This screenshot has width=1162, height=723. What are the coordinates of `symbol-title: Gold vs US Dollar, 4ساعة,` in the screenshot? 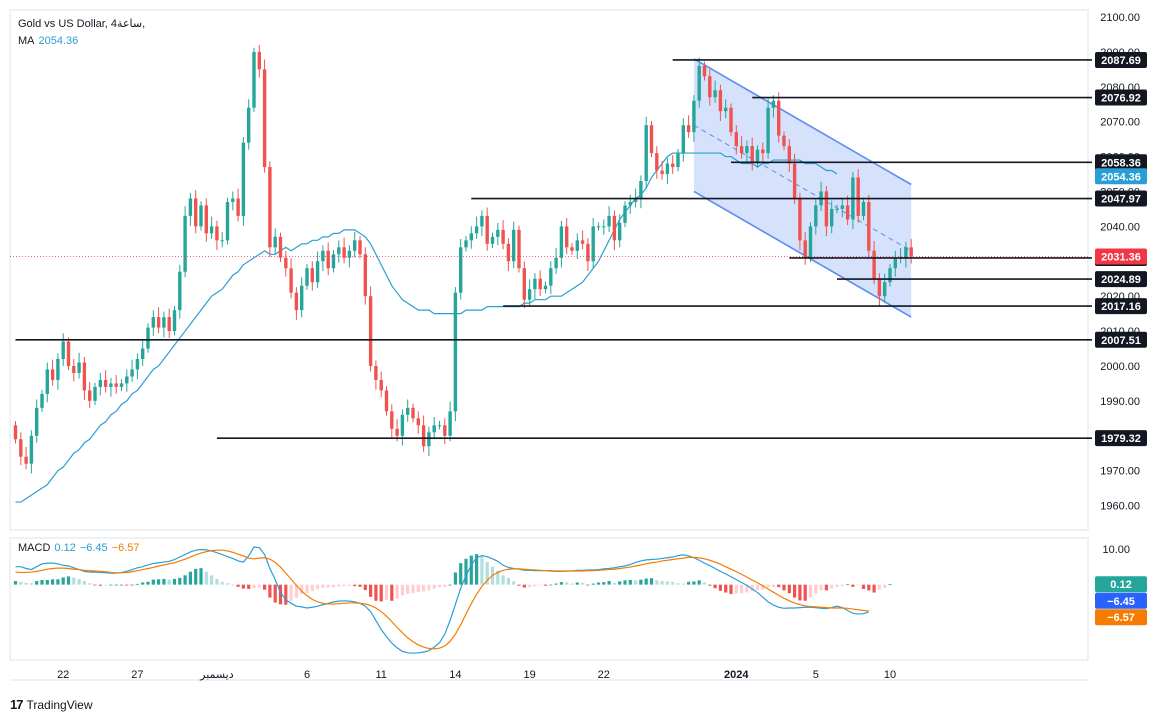 It's located at (82, 24).